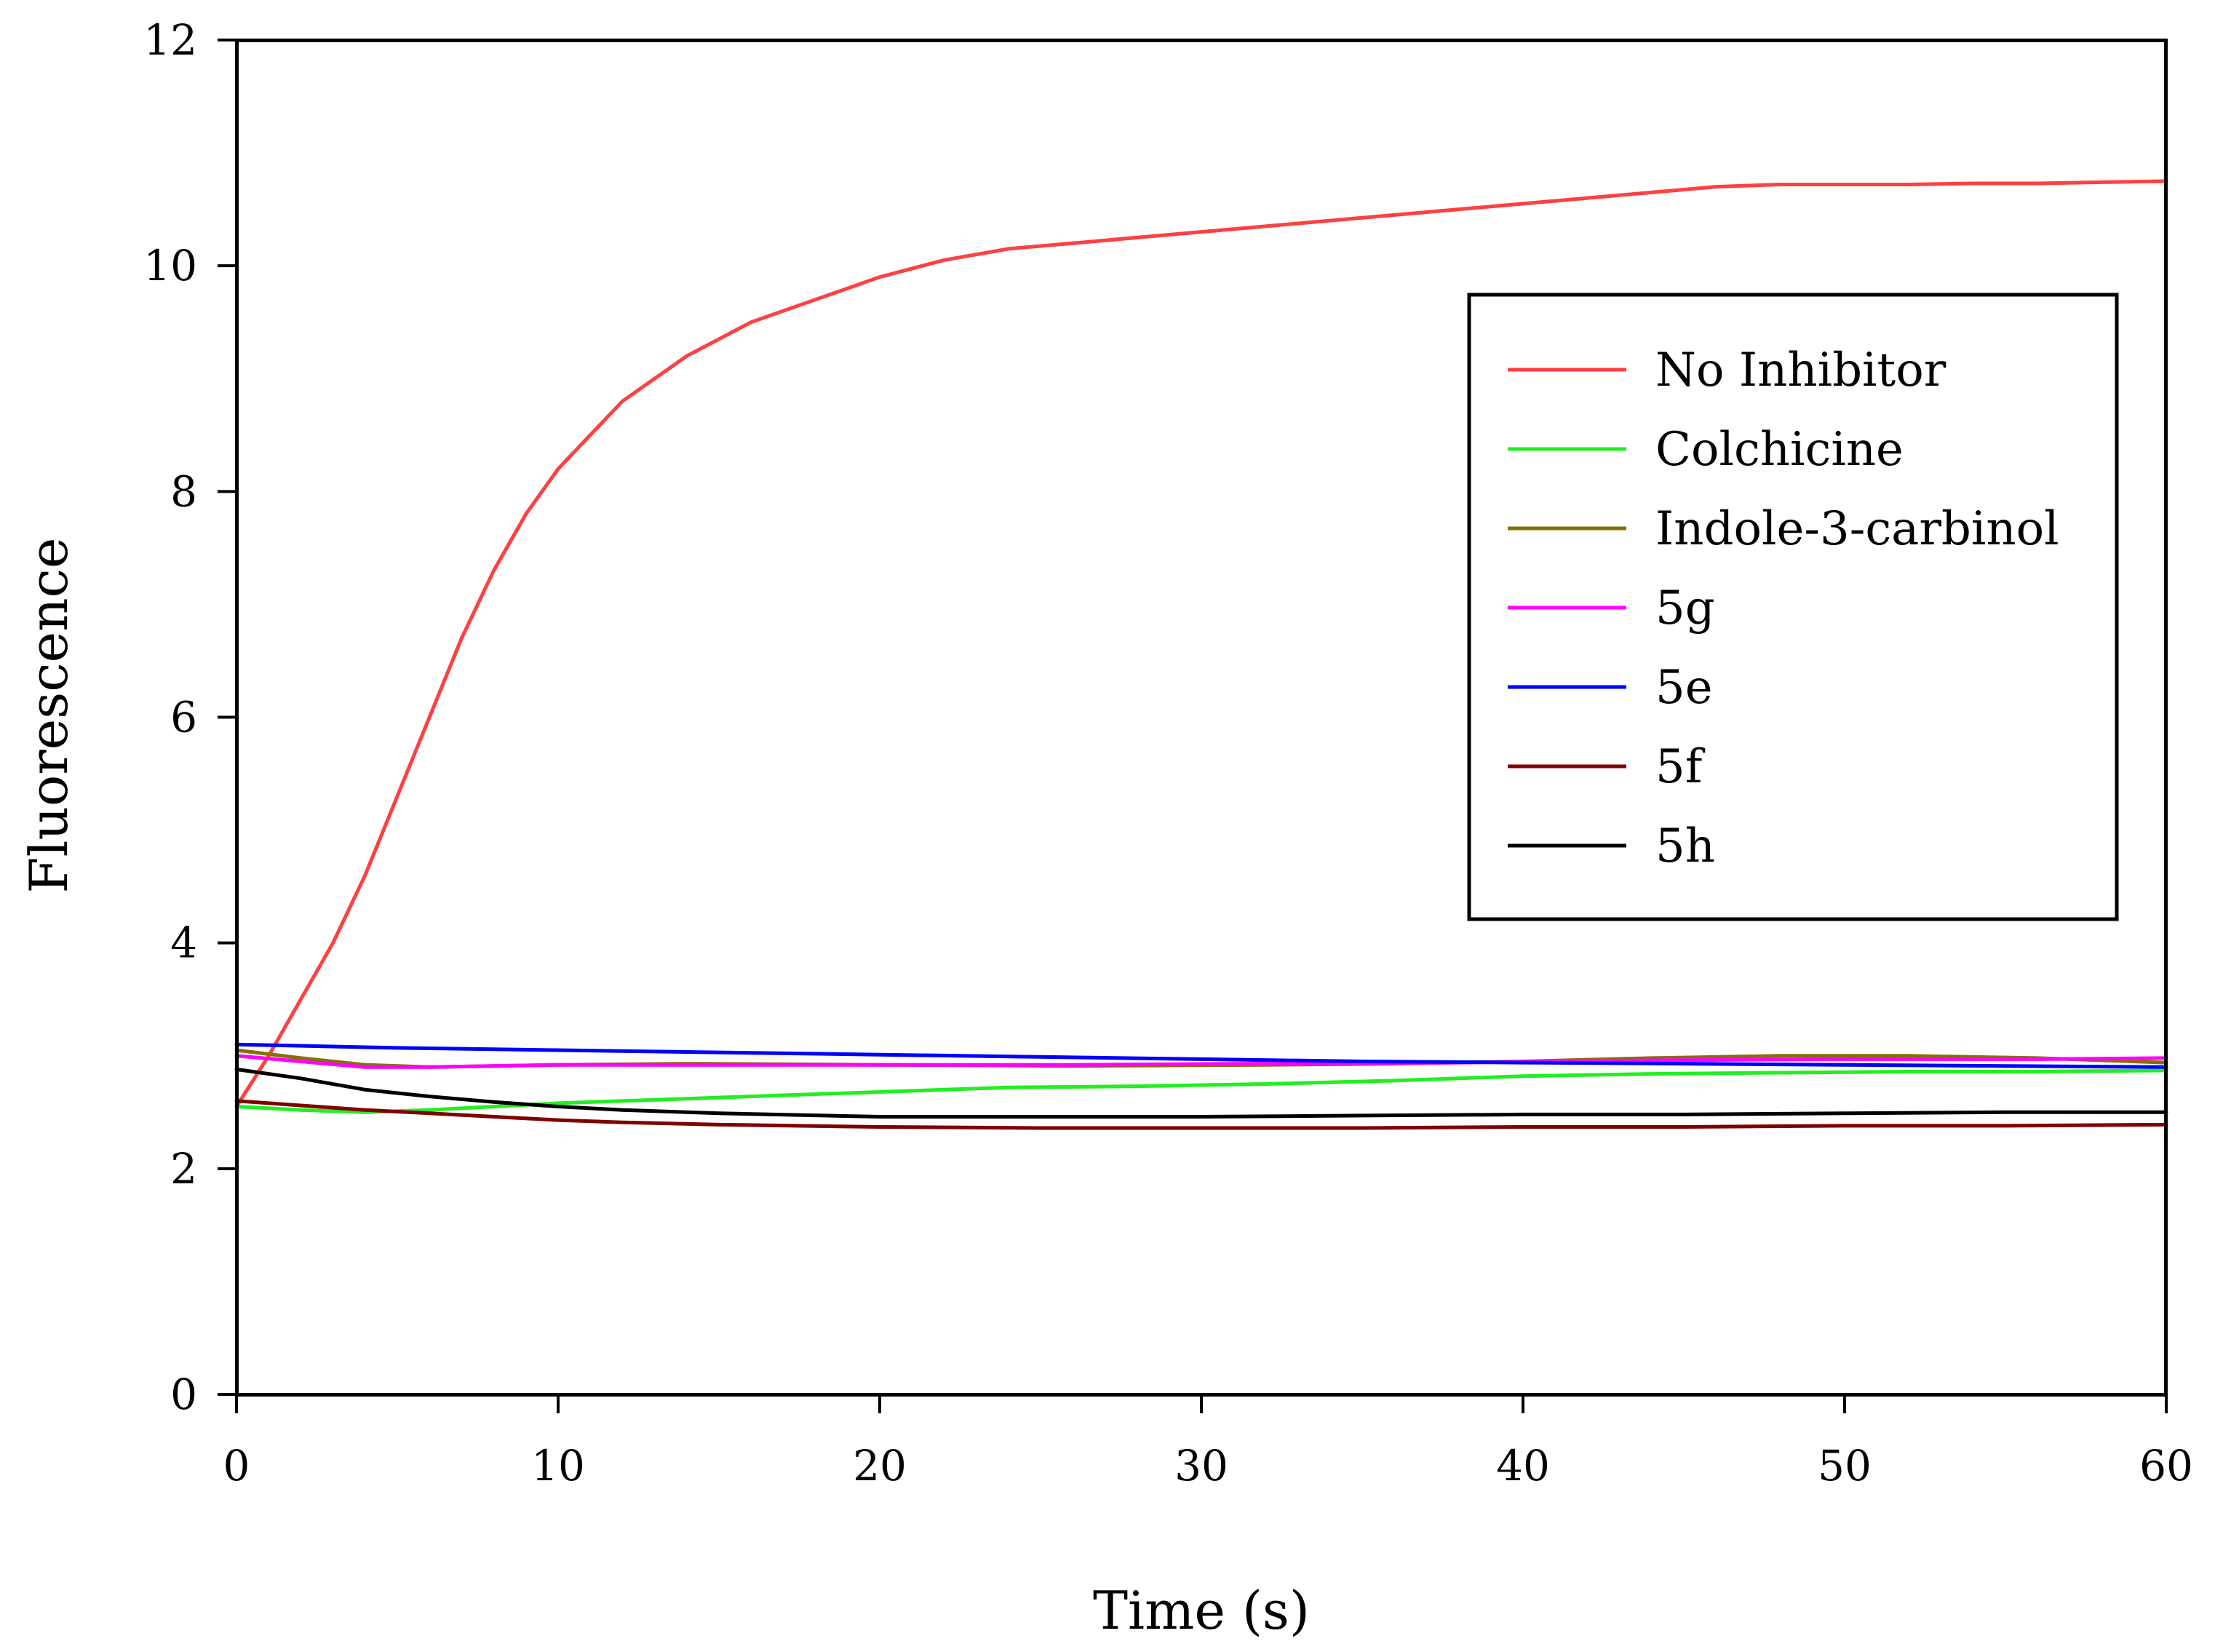 This screenshot has height=1652, width=2215. What do you see at coordinates (183, 1169) in the screenshot?
I see `y-tick-label: 2` at bounding box center [183, 1169].